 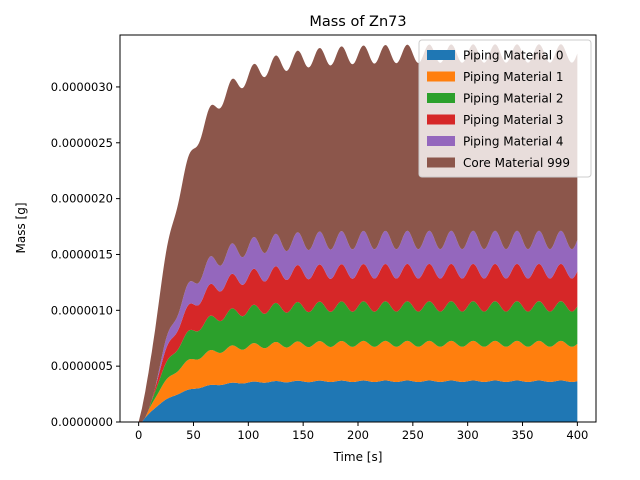 I want to click on y-axis-label: Mass [g], so click(x=21, y=227).